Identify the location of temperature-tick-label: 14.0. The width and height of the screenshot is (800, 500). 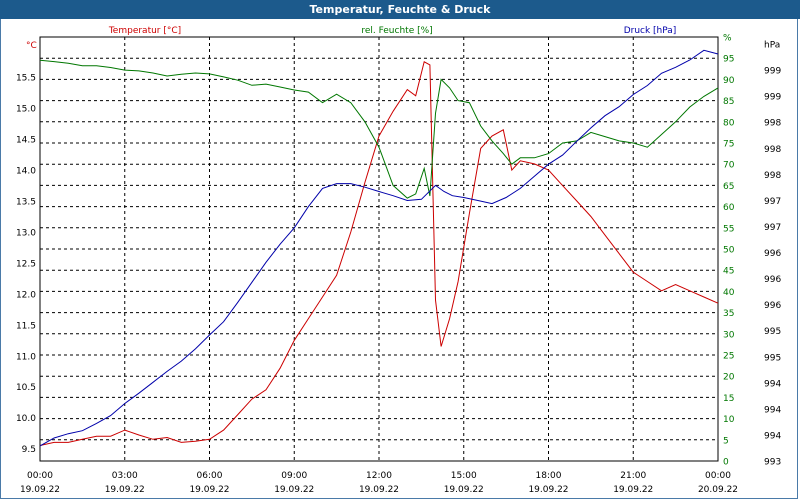
(26, 172).